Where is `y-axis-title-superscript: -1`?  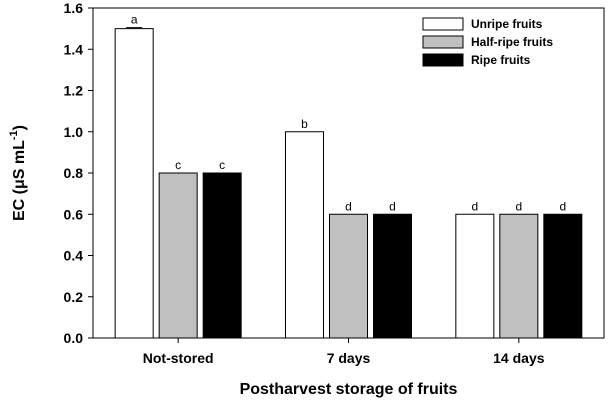
y-axis-title-superscript: -1 is located at coordinates (14, 135).